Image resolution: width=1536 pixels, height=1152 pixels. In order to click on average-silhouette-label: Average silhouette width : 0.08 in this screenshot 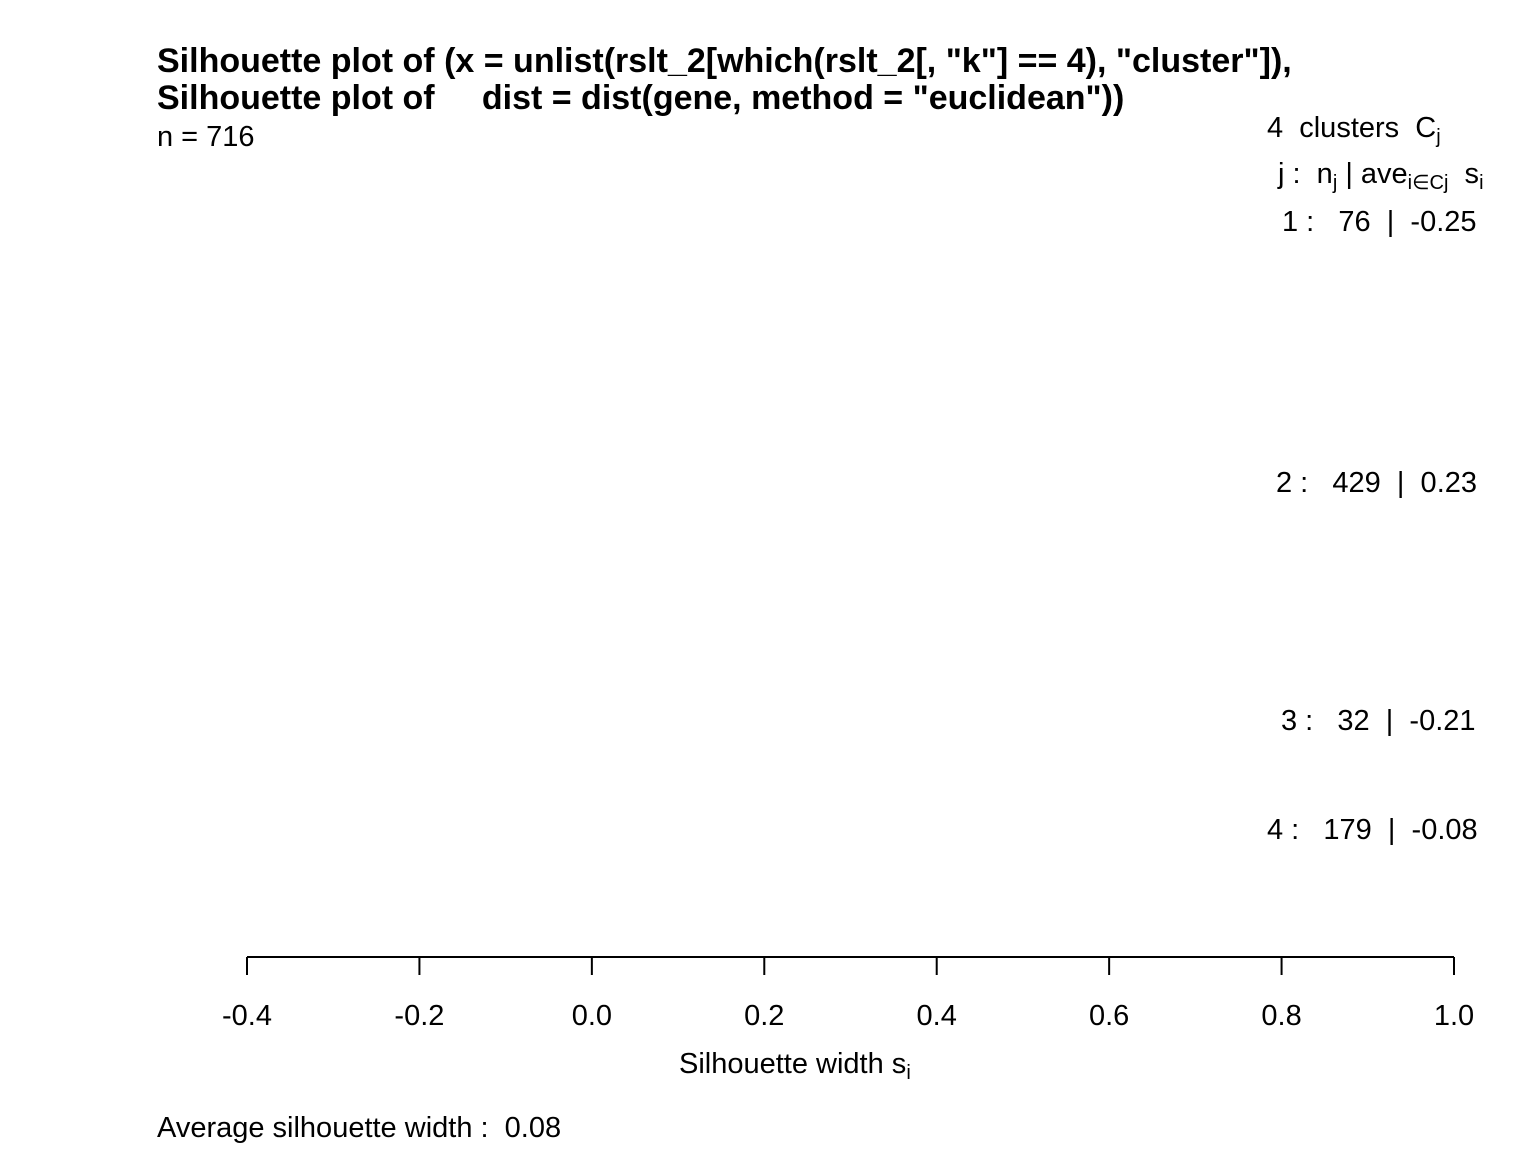, I will do `click(359, 1128)`.